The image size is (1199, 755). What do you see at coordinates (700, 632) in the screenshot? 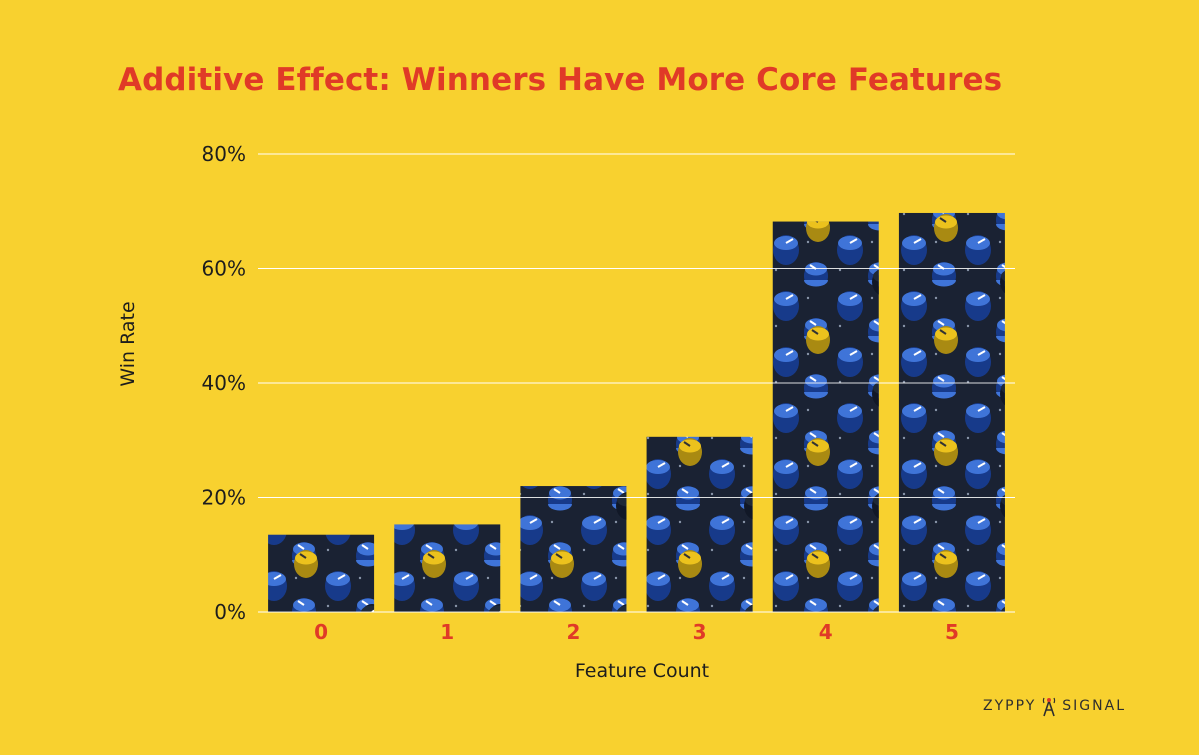
I see `x-tick-label-3: 3` at bounding box center [700, 632].